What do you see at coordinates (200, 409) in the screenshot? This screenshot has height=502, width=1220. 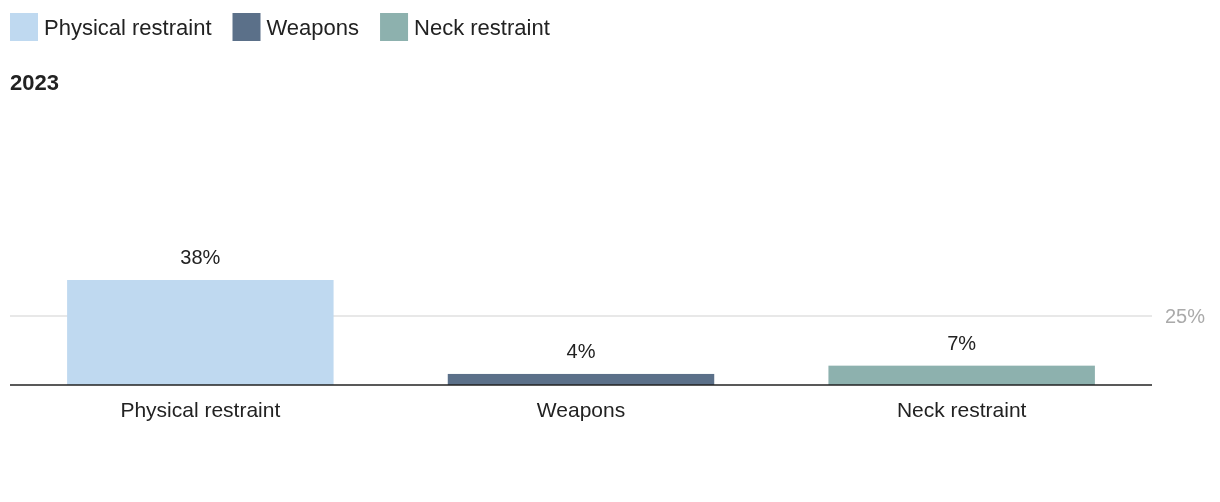 I see `x-tick-label: Physical restraint` at bounding box center [200, 409].